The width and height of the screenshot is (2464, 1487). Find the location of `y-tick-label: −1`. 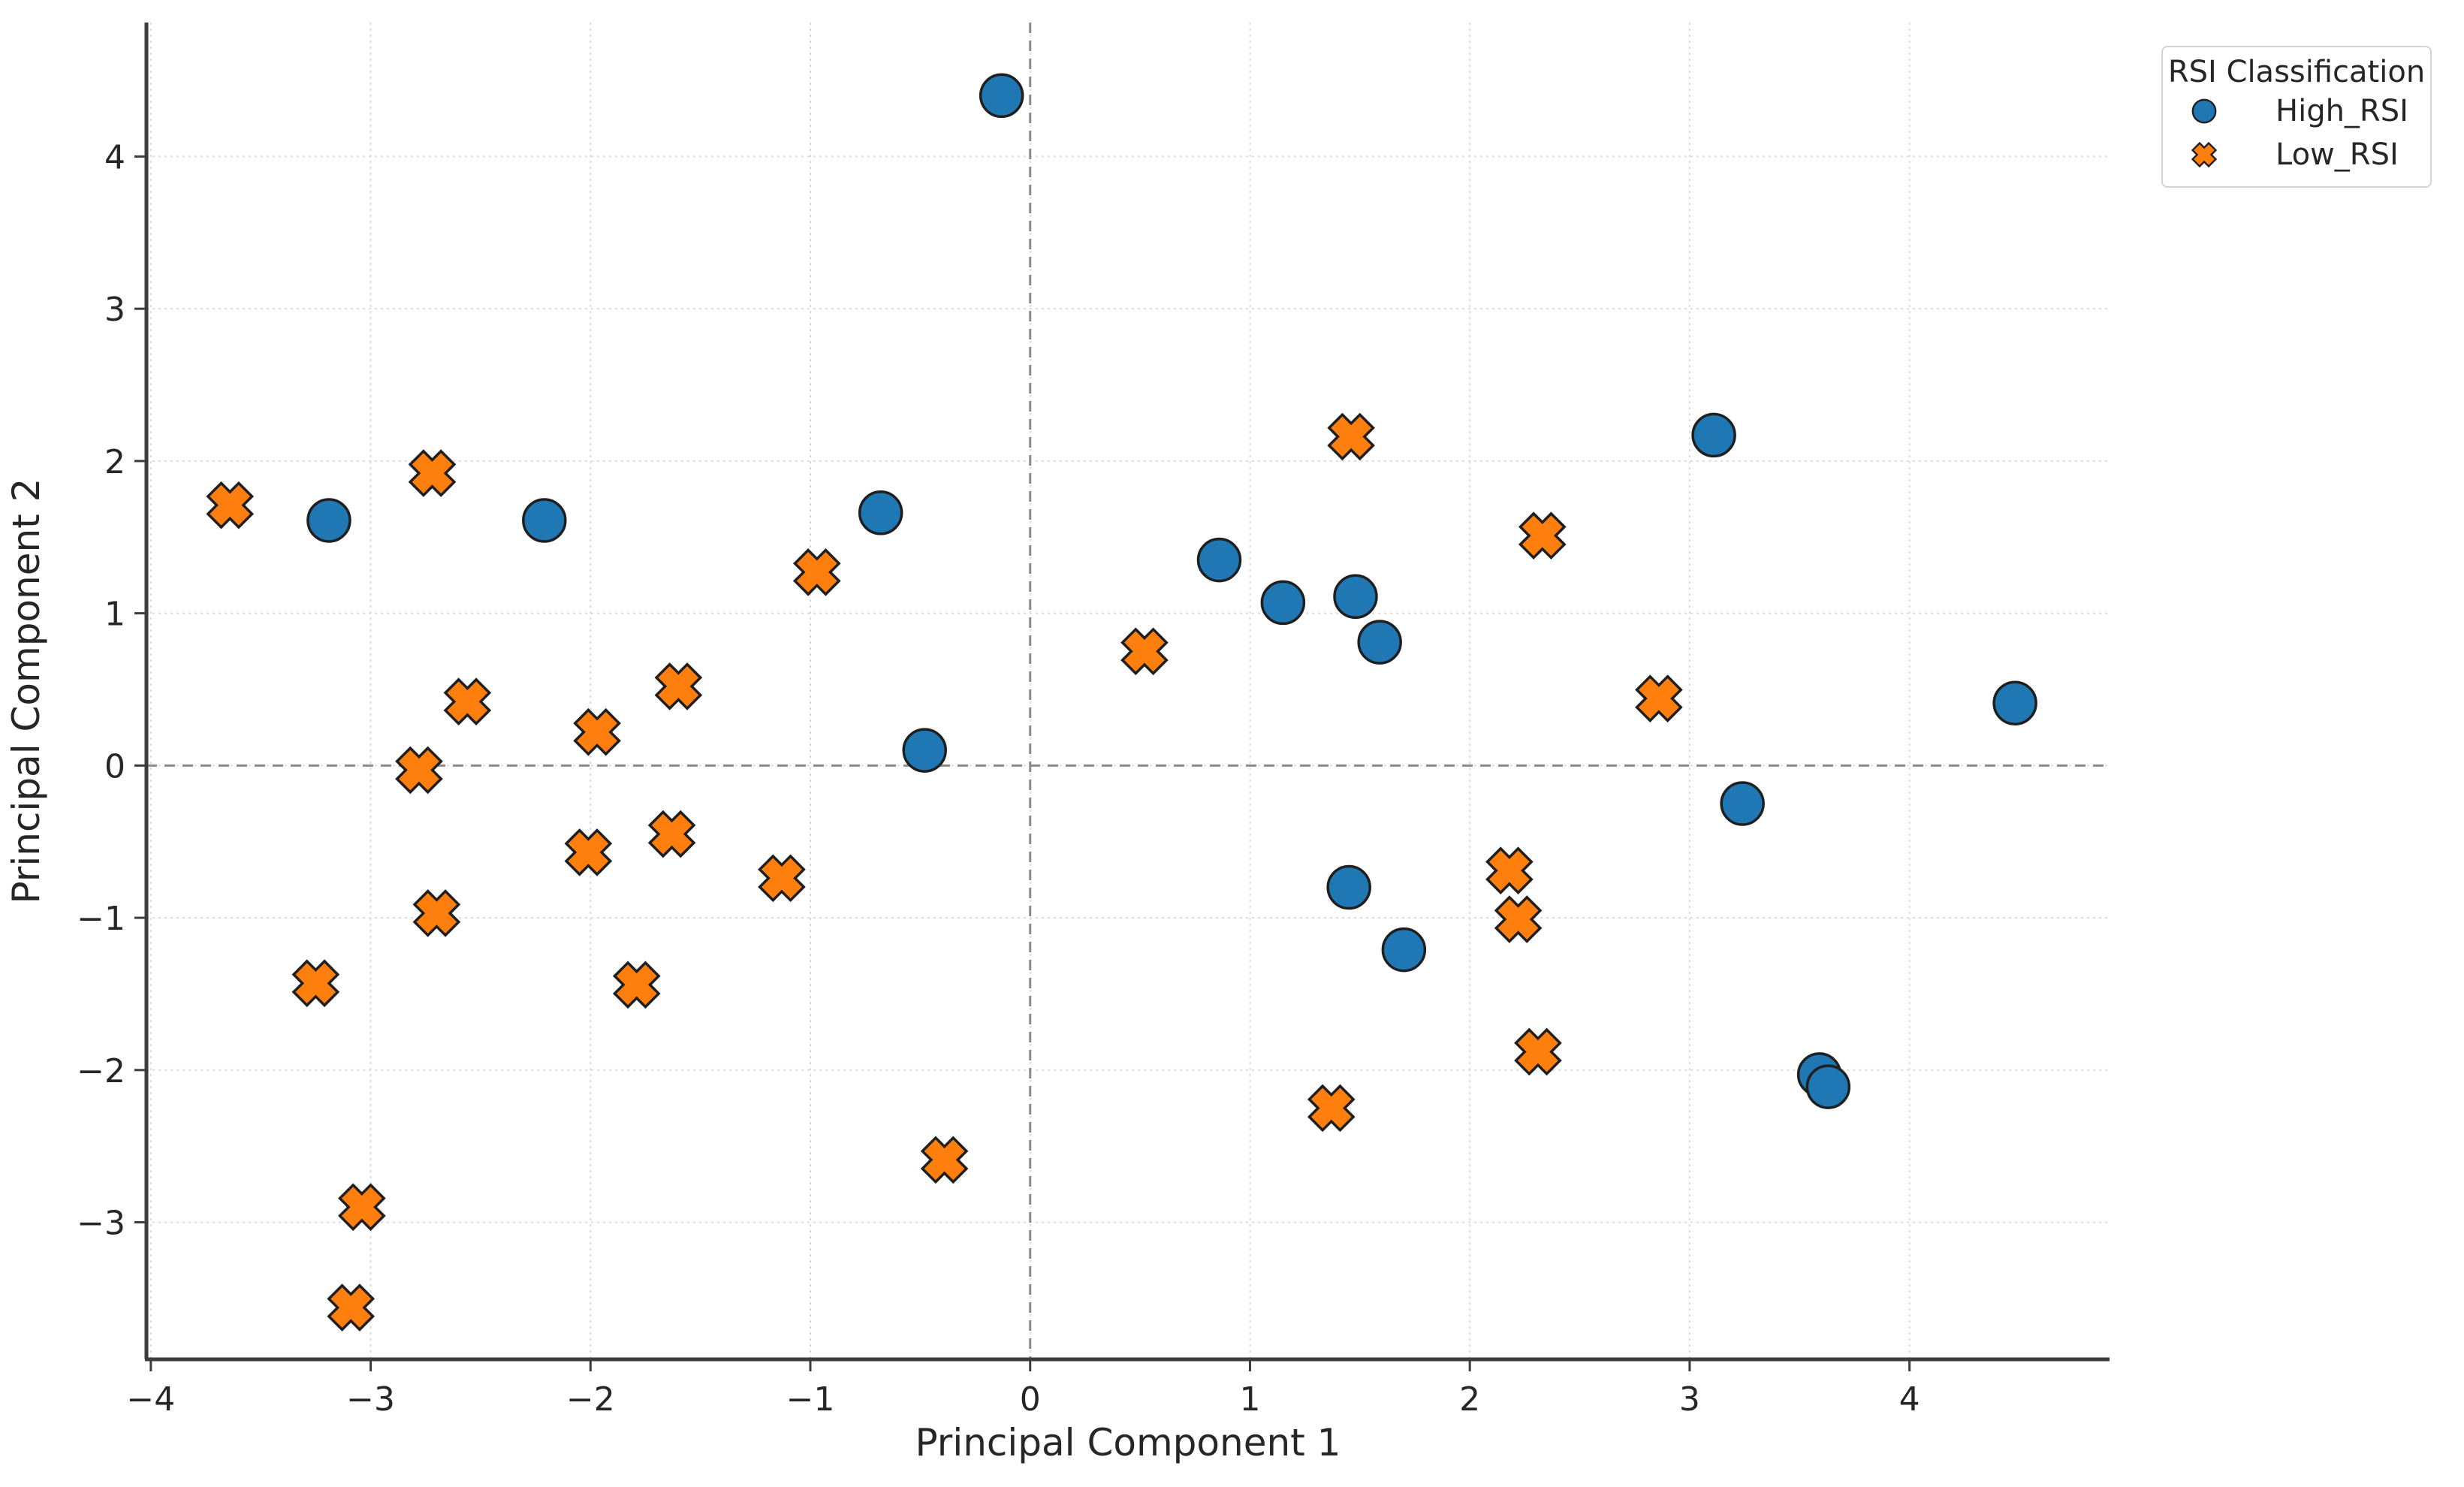

y-tick-label: −1 is located at coordinates (101, 919).